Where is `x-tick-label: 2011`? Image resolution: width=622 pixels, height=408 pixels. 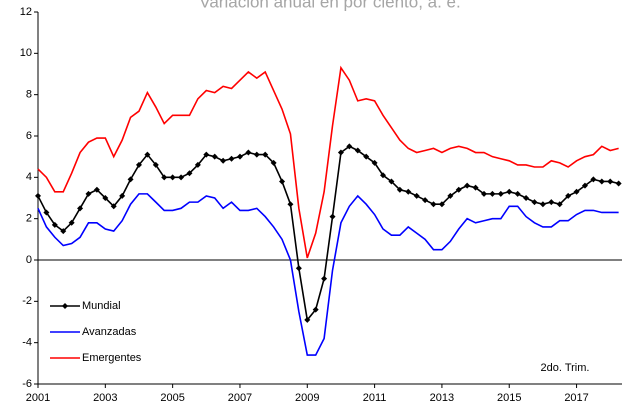
x-tick-label: 2011 is located at coordinates (375, 398).